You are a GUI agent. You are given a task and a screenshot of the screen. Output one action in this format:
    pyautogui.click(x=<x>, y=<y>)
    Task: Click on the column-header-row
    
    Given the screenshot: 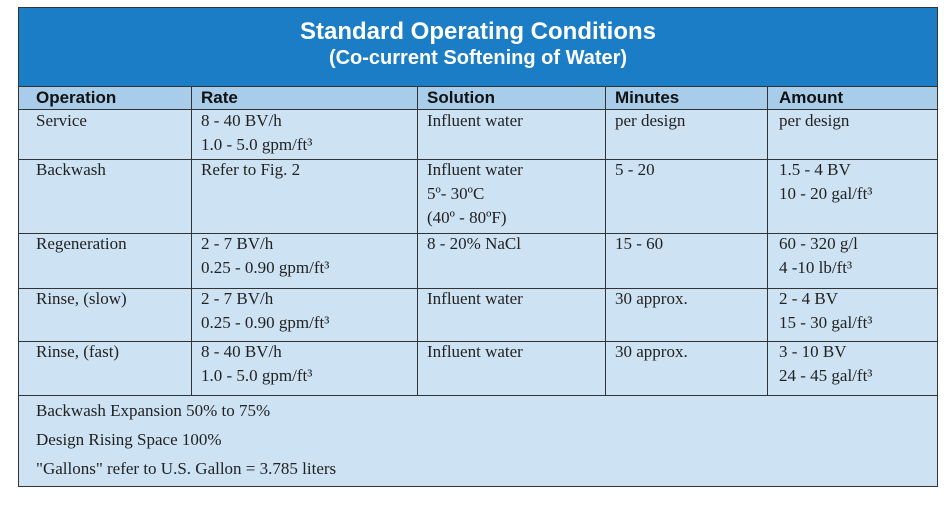 What is the action you would take?
    pyautogui.click(x=478, y=98)
    